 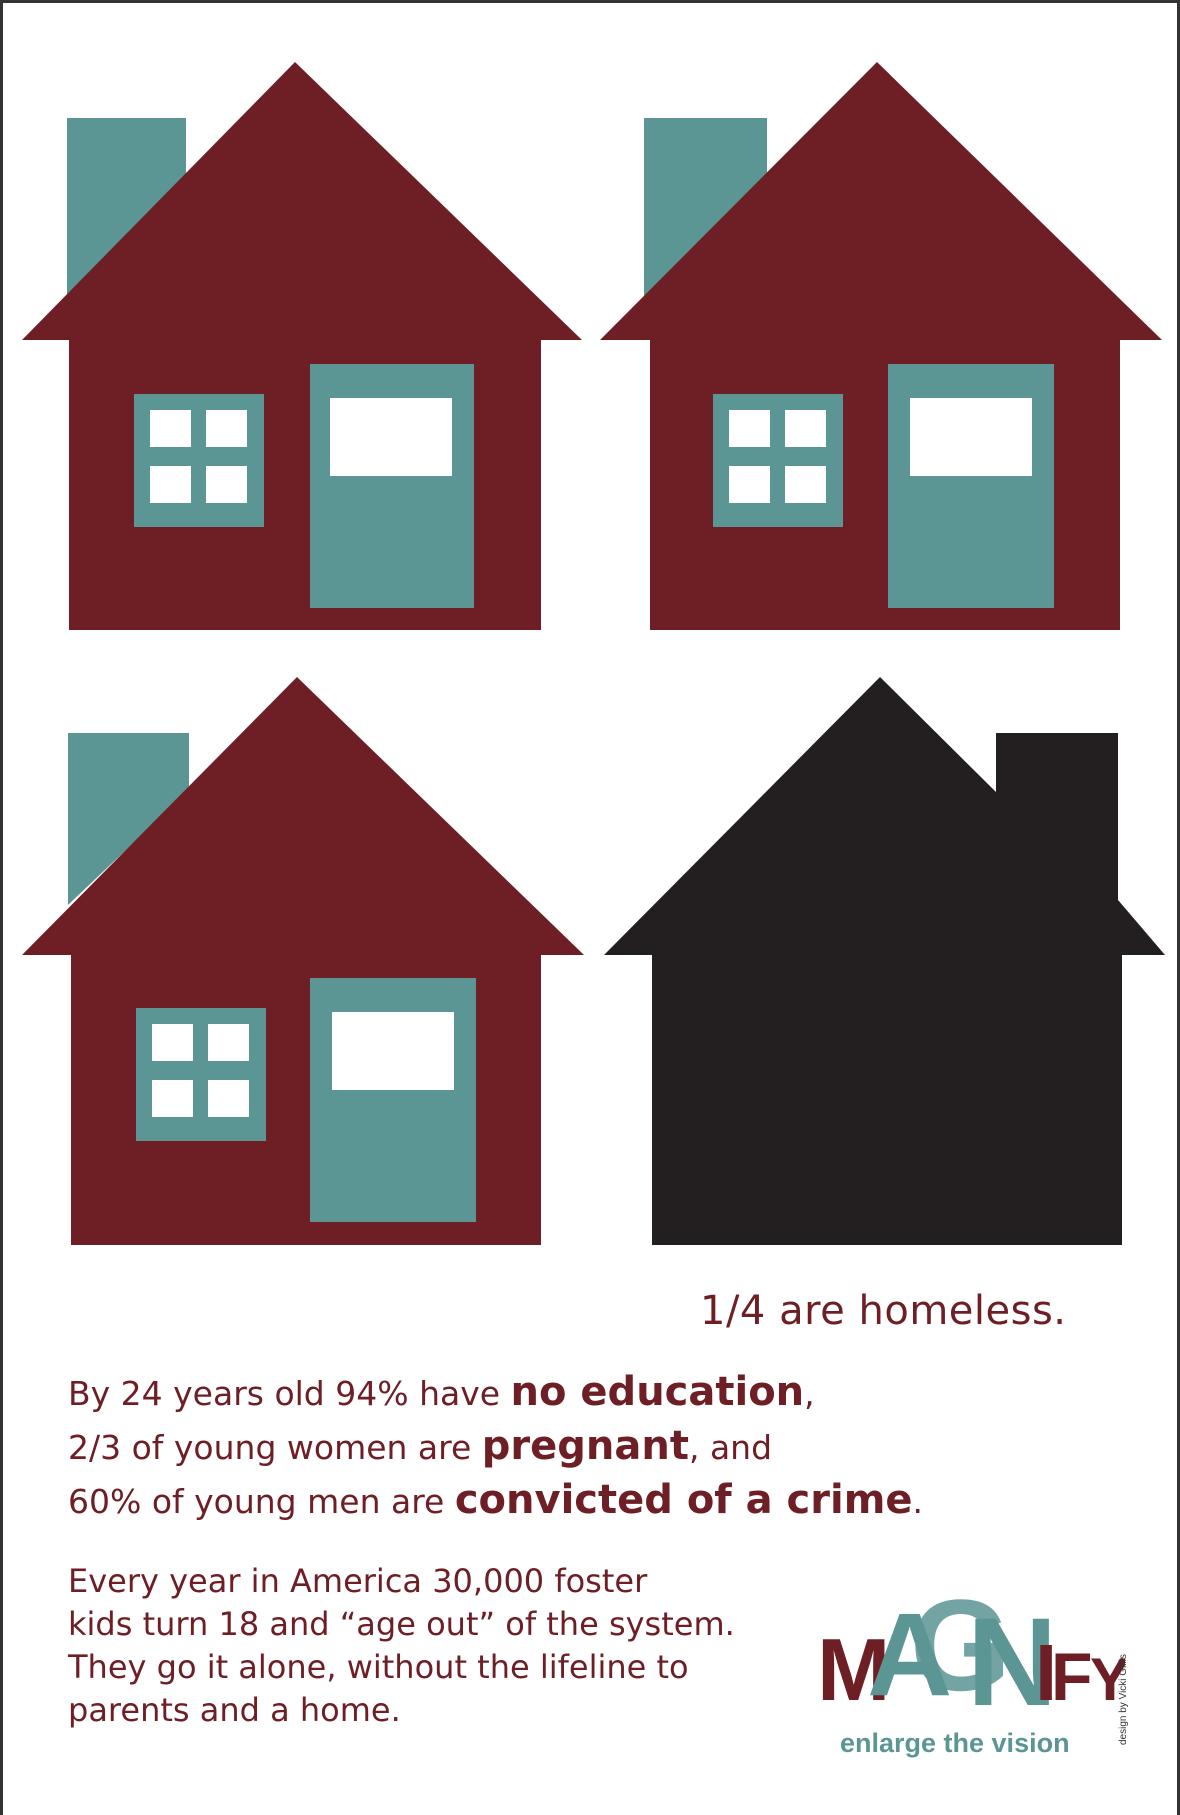 I want to click on stat-pregnancy: 2/3 of young women are pregnant, and, so click(x=495, y=1447).